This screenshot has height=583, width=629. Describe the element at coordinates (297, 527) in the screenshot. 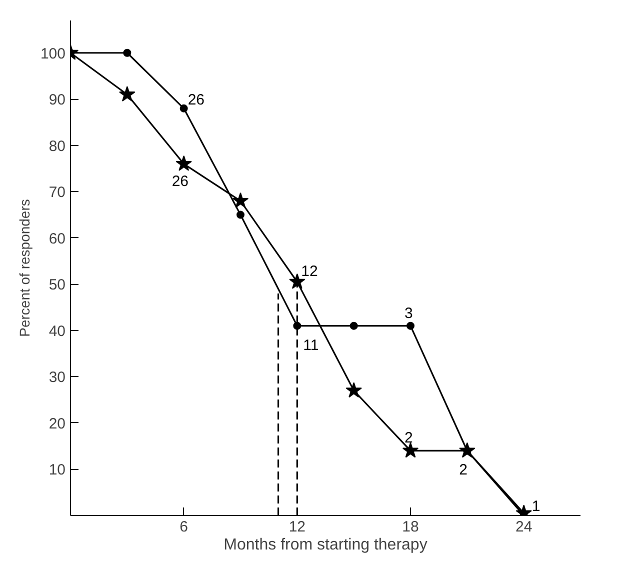

I see `x-tick-label: 12` at that location.